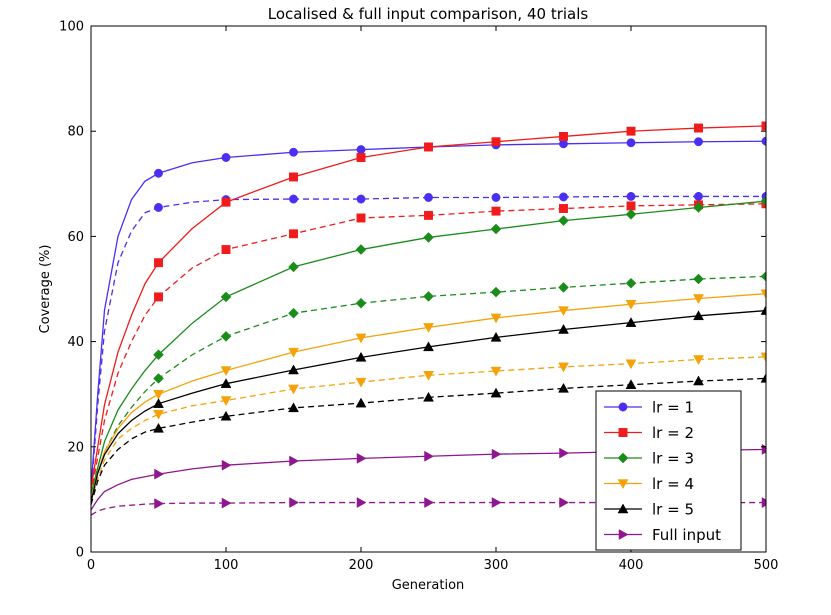  Describe the element at coordinates (428, 585) in the screenshot. I see `x-axis-label: Generation` at that location.